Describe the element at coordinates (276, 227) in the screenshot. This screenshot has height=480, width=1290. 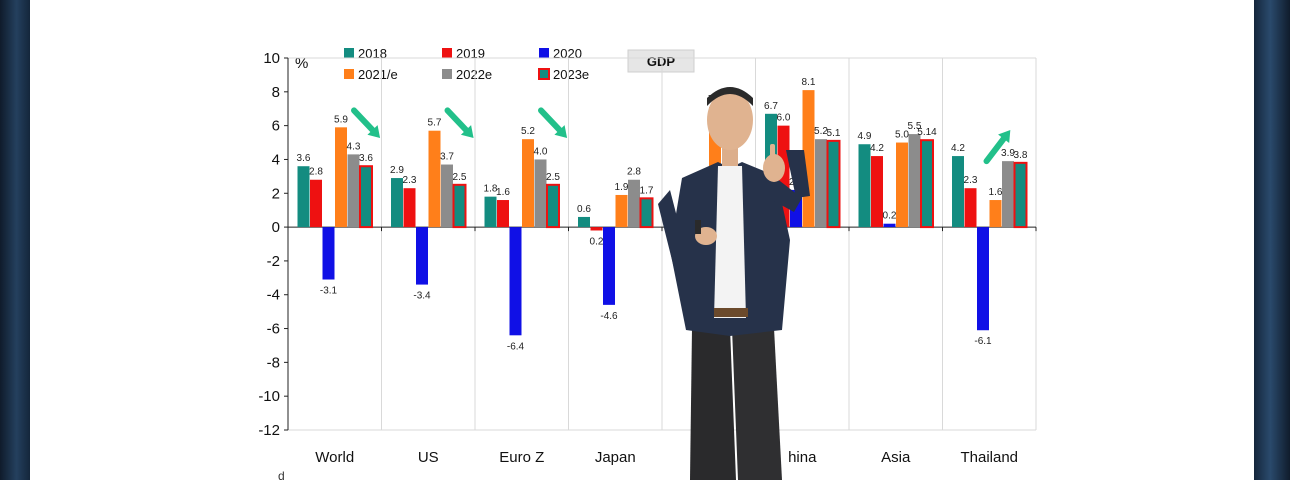
I see `y-tick-label: 0` at that location.